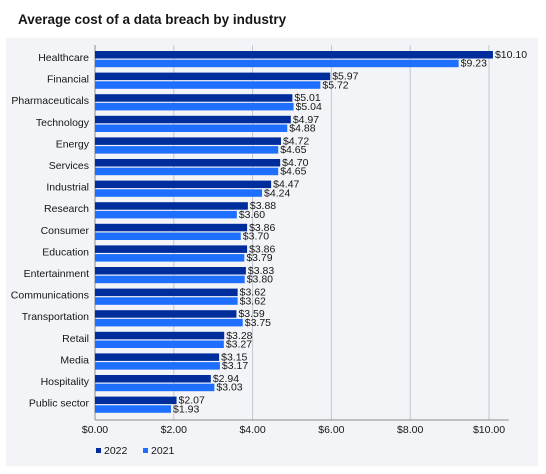 This screenshot has height=474, width=546. What do you see at coordinates (306, 120) in the screenshot?
I see `value-label-2022: $4.97` at bounding box center [306, 120].